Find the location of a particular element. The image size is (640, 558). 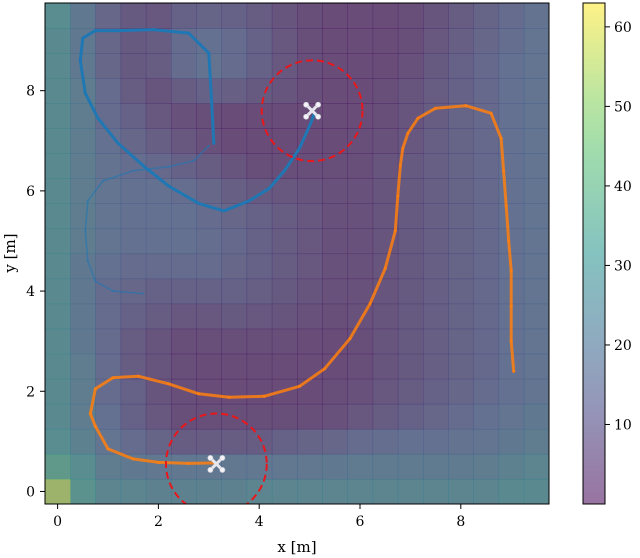

x-tick-label: 2 is located at coordinates (158, 522).